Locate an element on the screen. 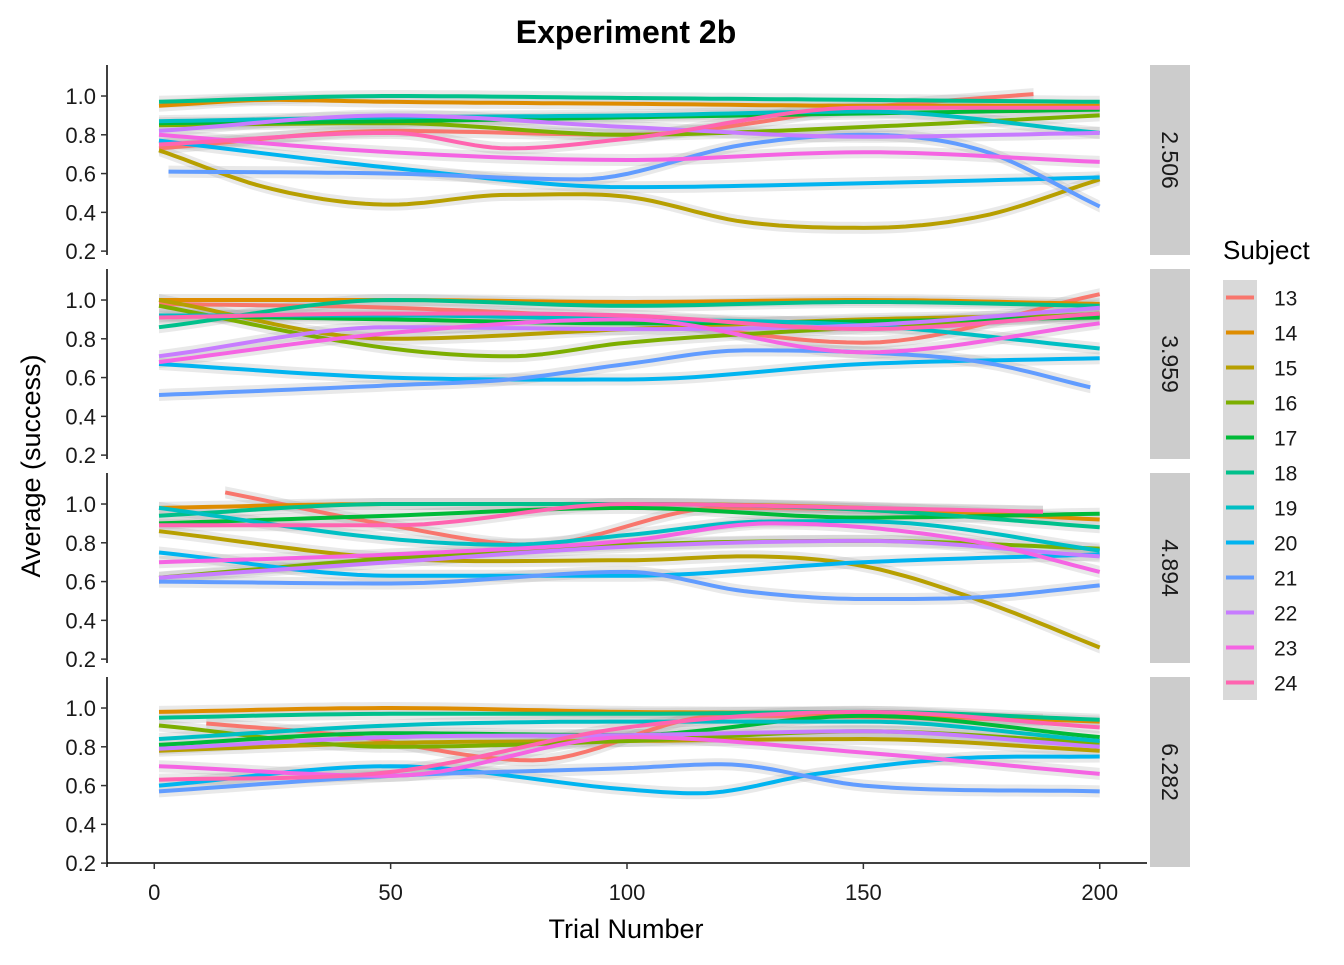 The image size is (1344, 965). legend-item-23: 23 is located at coordinates (1260, 647).